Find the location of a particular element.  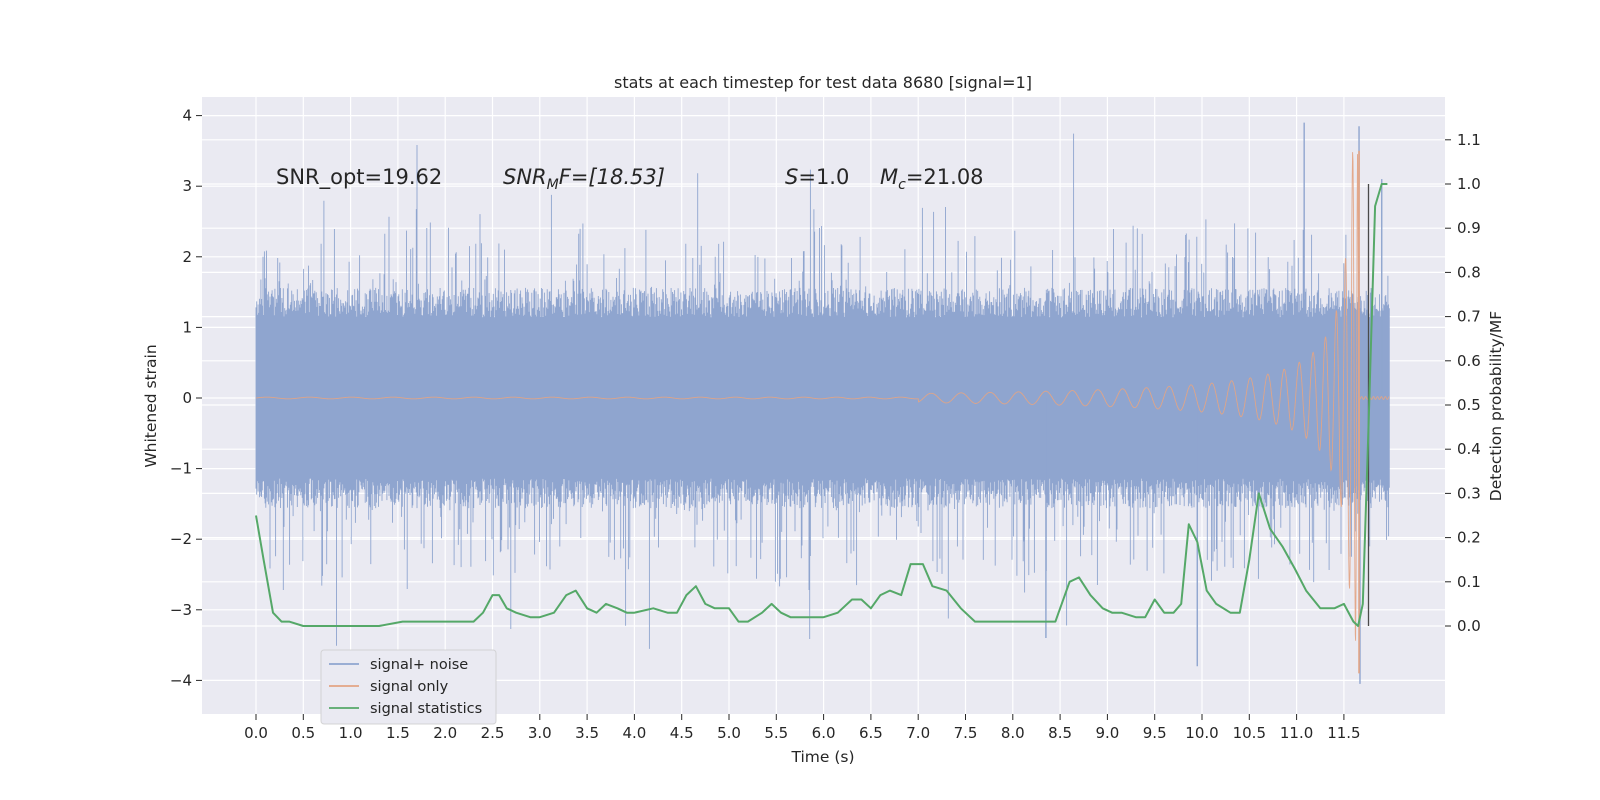

y-axis-left: 4 3 2 1 0 −1 −2 −3 −4 is located at coordinates (186, 398).